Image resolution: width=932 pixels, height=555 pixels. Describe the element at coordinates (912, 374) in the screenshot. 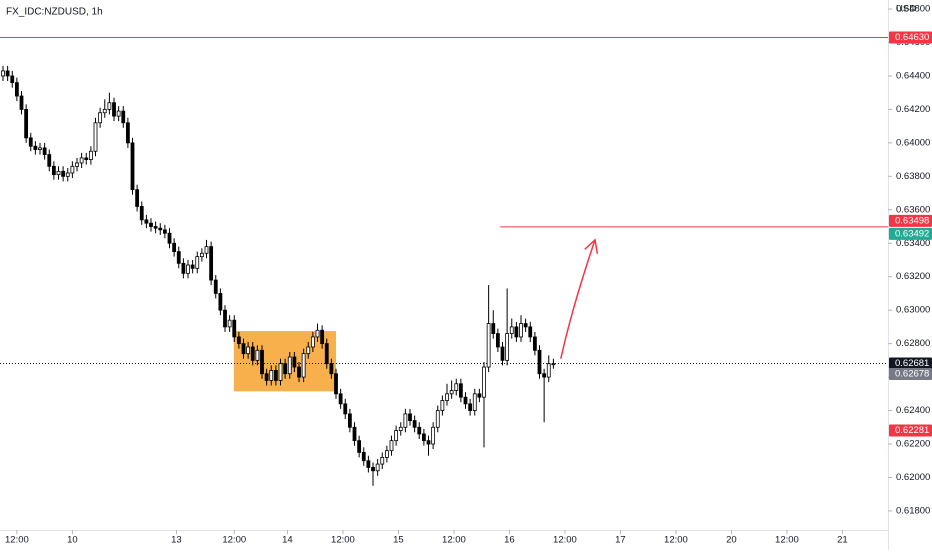

I see `price-label: 0.62678` at that location.